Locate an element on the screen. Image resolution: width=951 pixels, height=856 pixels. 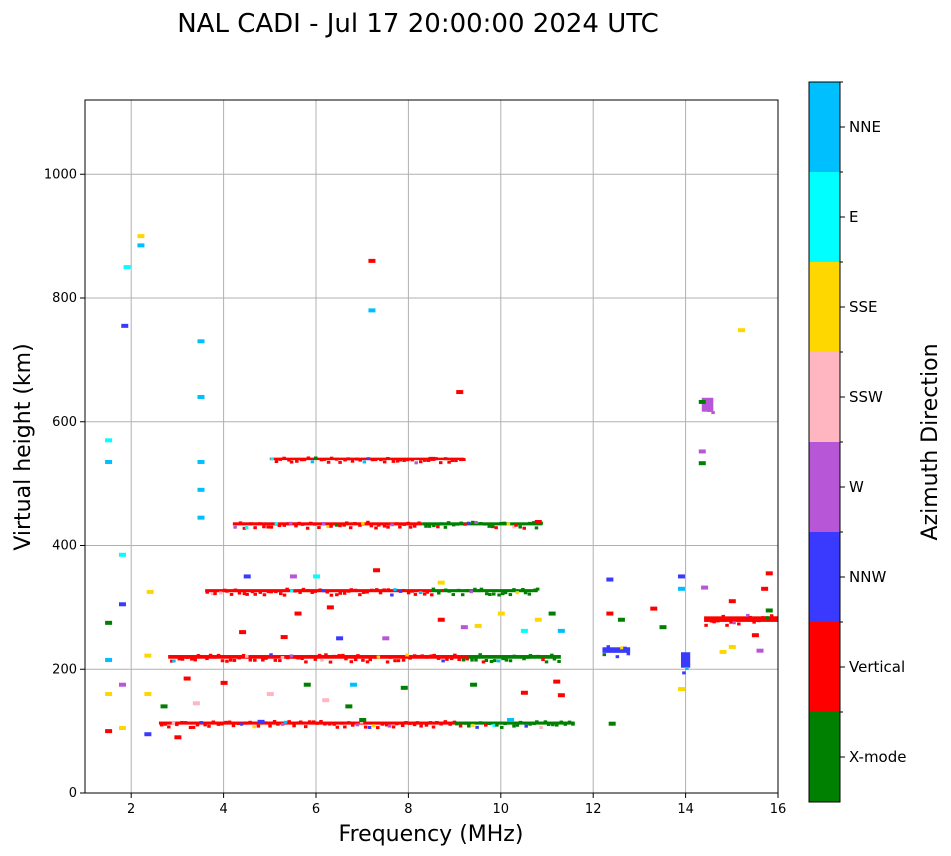
y-tick-label: 400 is located at coordinates (64, 546).